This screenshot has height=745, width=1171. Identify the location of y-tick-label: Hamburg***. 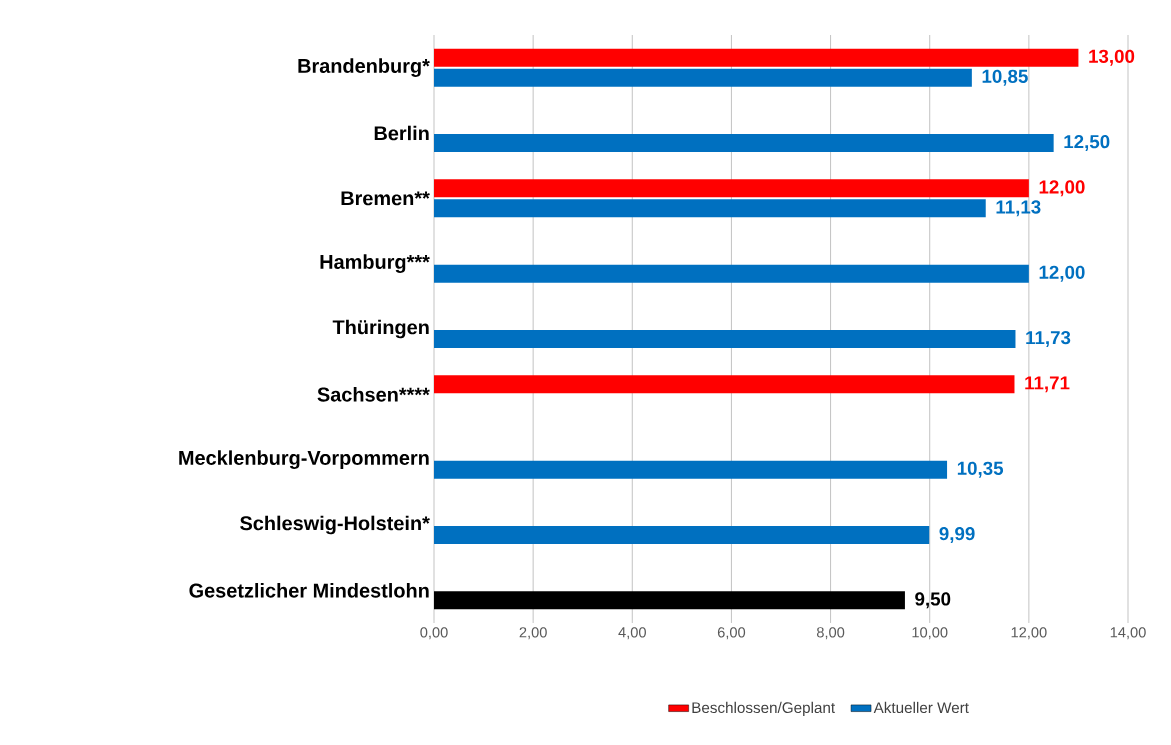
(375, 263).